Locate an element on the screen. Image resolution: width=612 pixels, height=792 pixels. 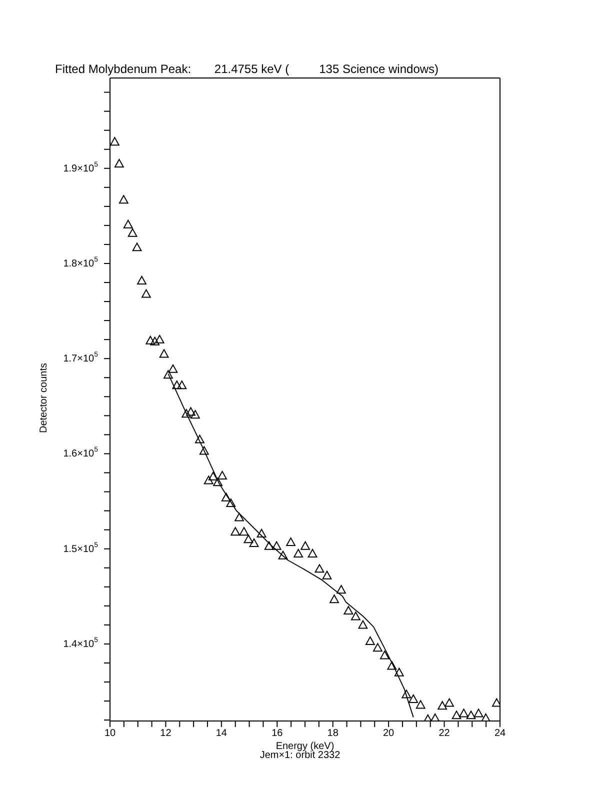
x-tick-label: 12 is located at coordinates (166, 734).